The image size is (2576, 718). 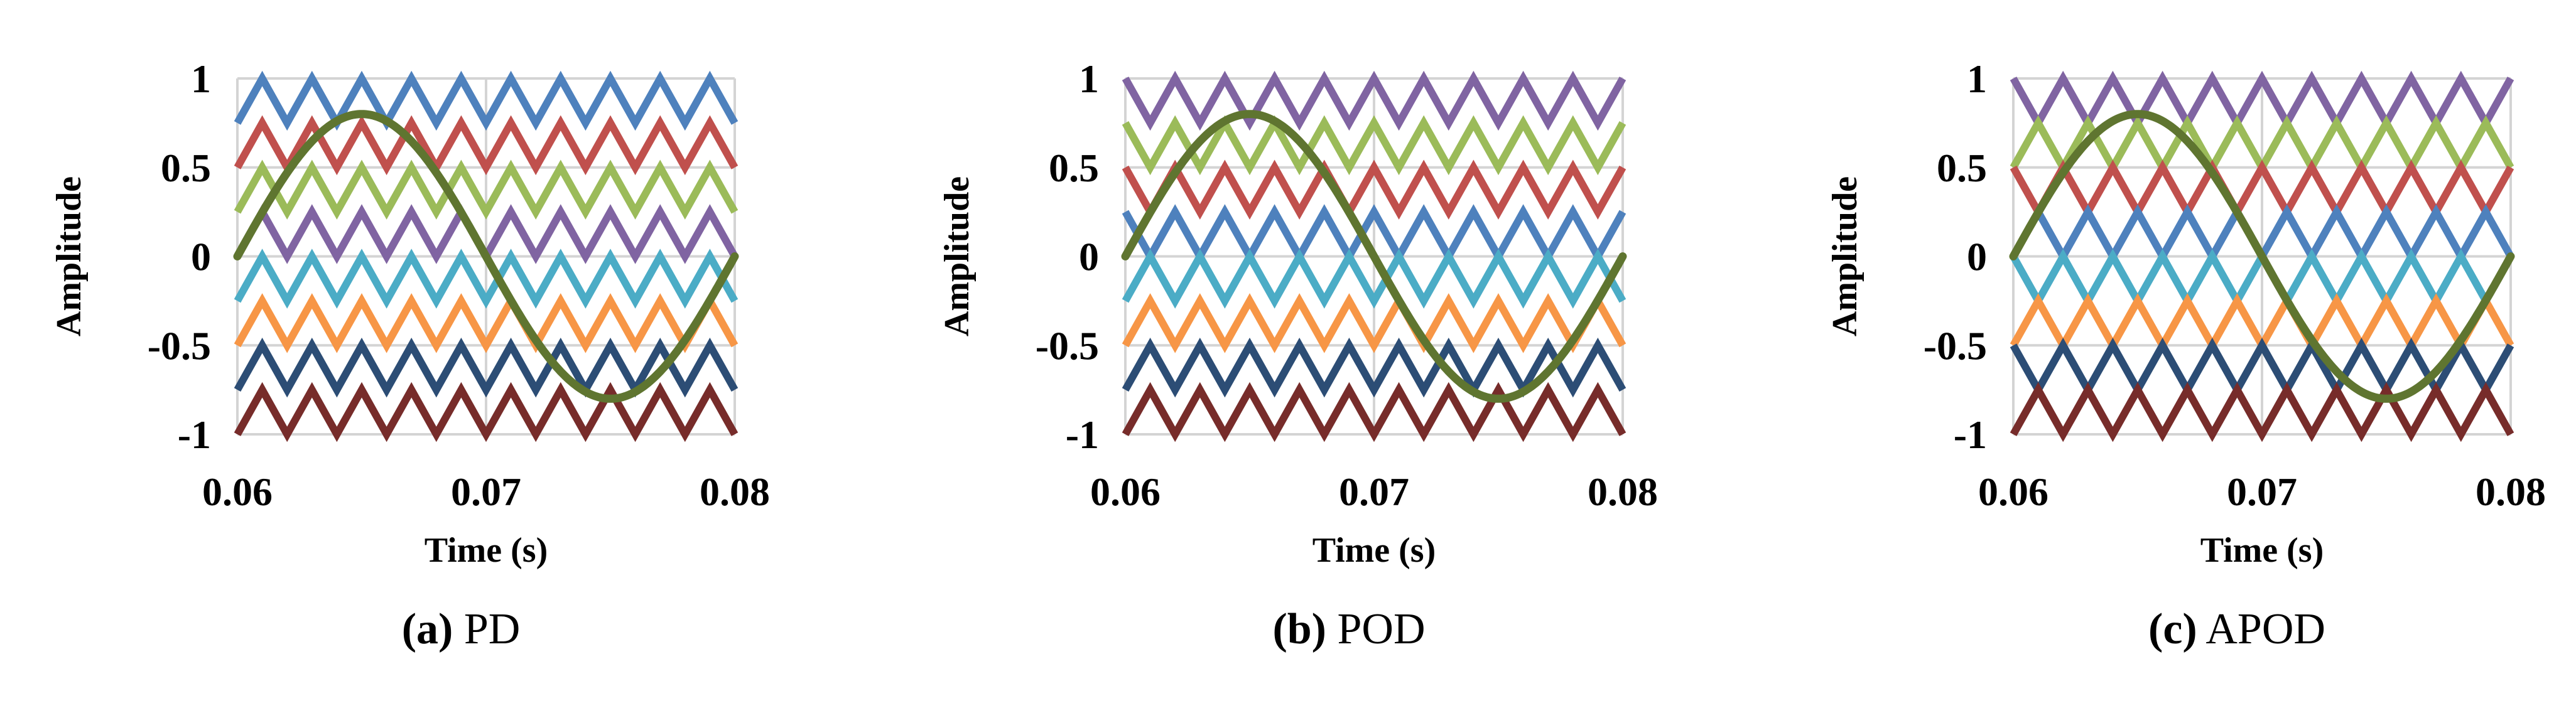 I want to click on caption-name: POD, so click(x=1382, y=629).